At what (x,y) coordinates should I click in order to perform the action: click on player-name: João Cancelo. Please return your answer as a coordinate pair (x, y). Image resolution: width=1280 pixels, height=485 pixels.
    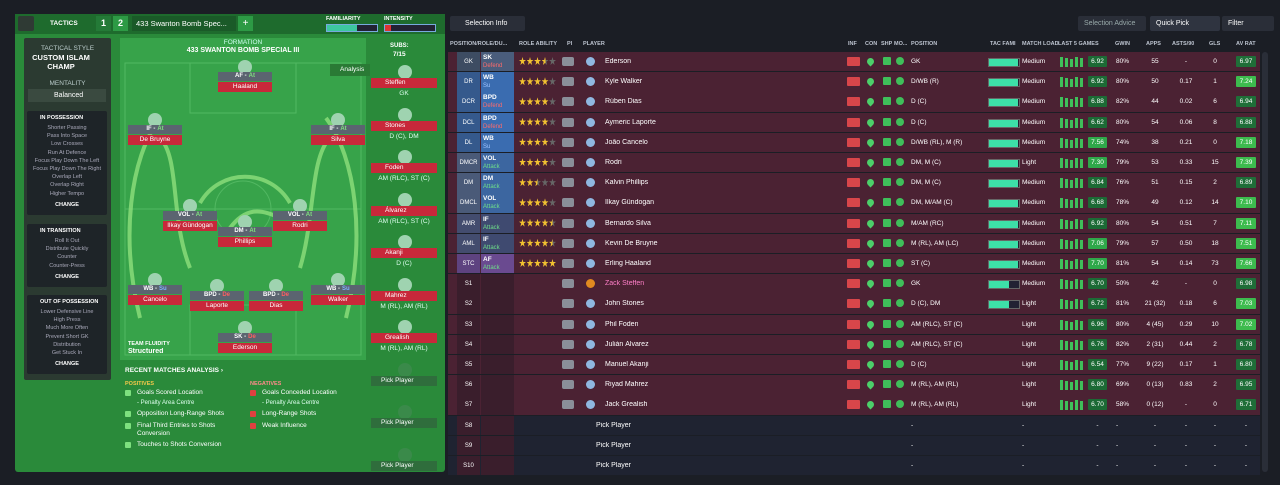
    Looking at the image, I should click on (626, 142).